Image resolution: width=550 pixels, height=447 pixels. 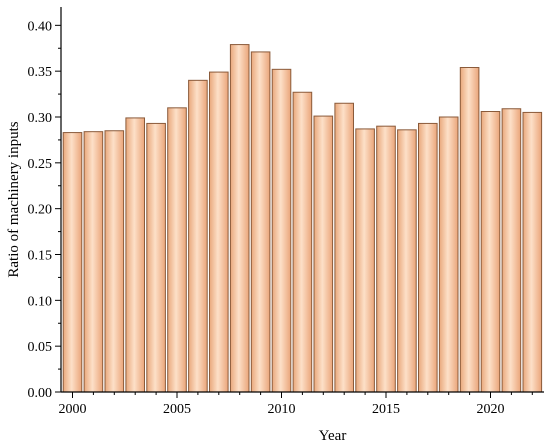 What do you see at coordinates (40, 26) in the screenshot?
I see `y-tick-label: 0.40` at bounding box center [40, 26].